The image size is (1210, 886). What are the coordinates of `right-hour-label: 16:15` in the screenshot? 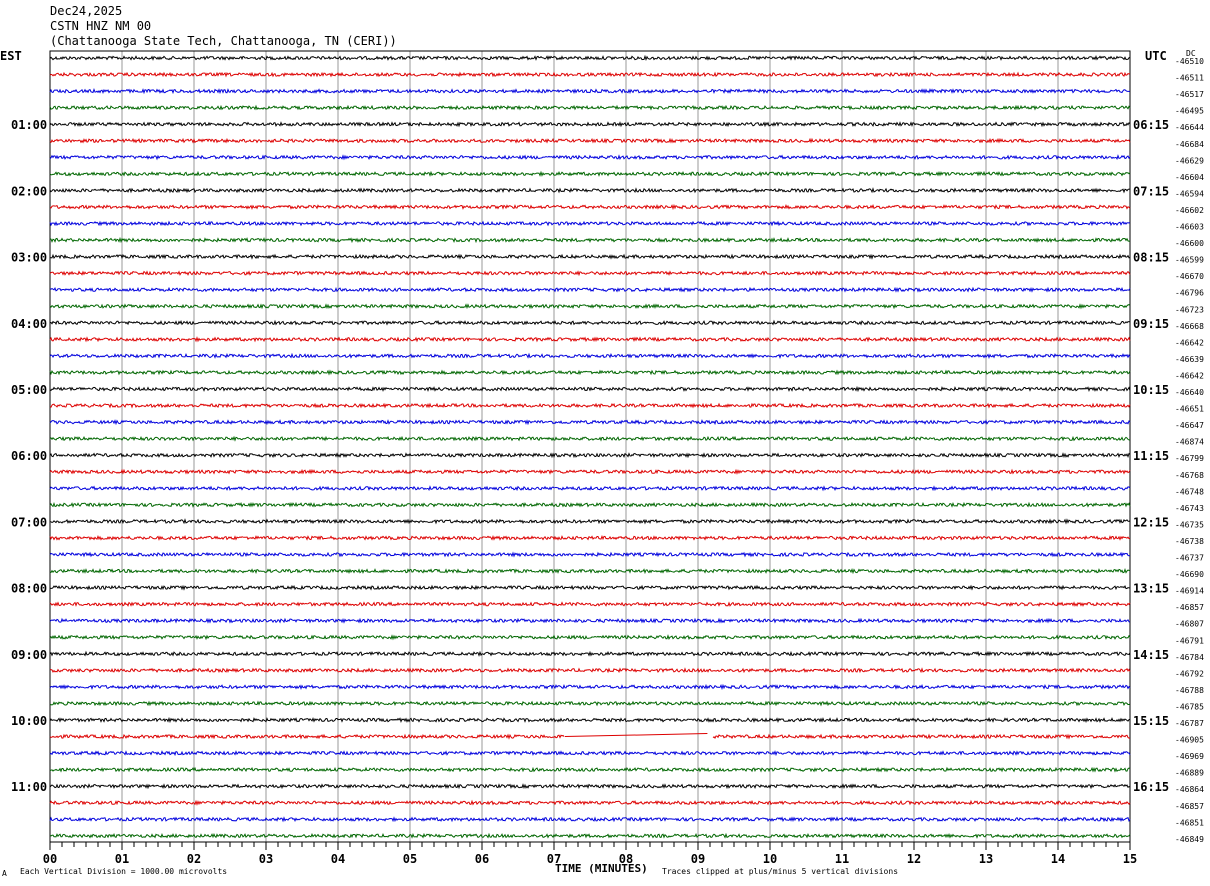 It's located at (1151, 787).